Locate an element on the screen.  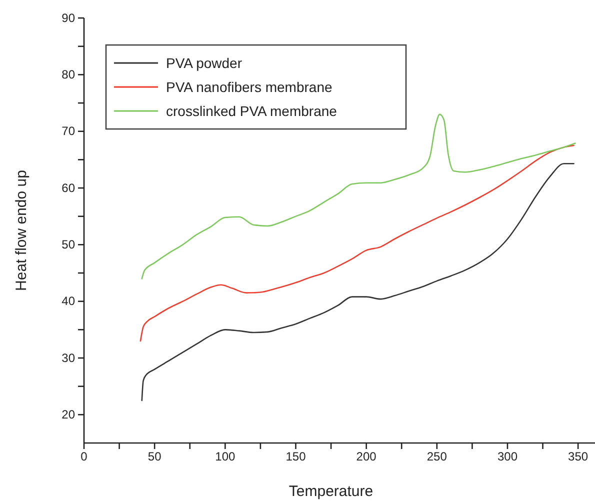
y-tick-label: 30 is located at coordinates (69, 357).